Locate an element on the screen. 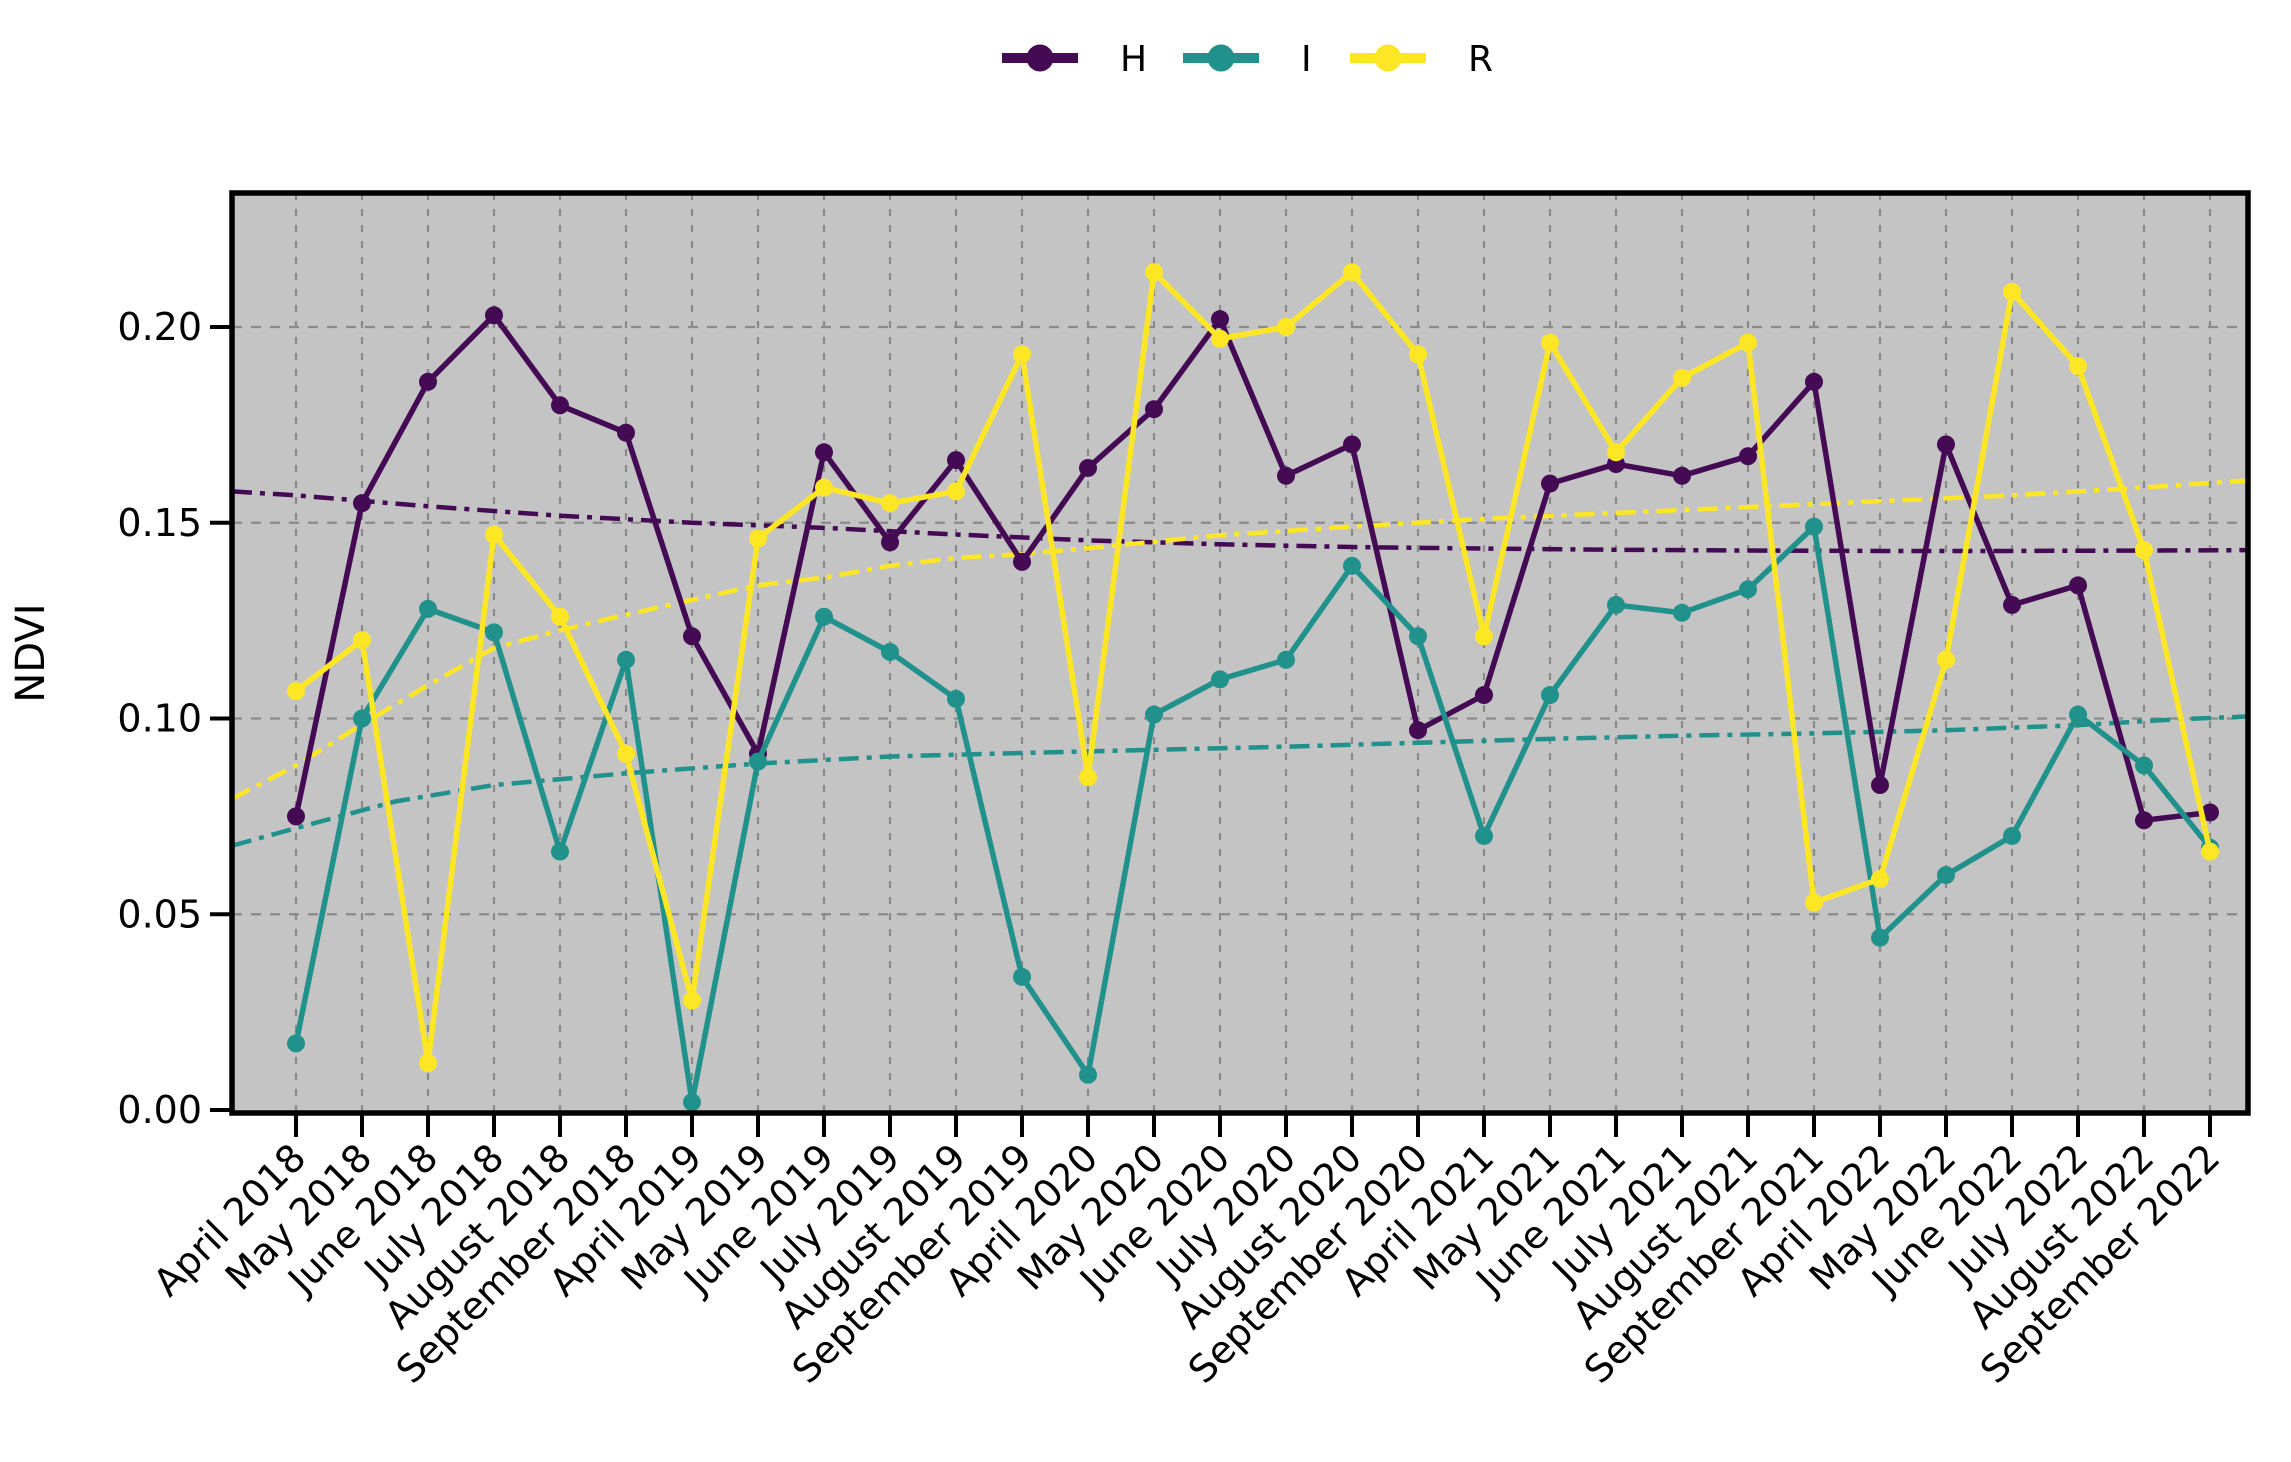 This screenshot has height=1462, width=2291. legend-label-r: R is located at coordinates (1480, 59).